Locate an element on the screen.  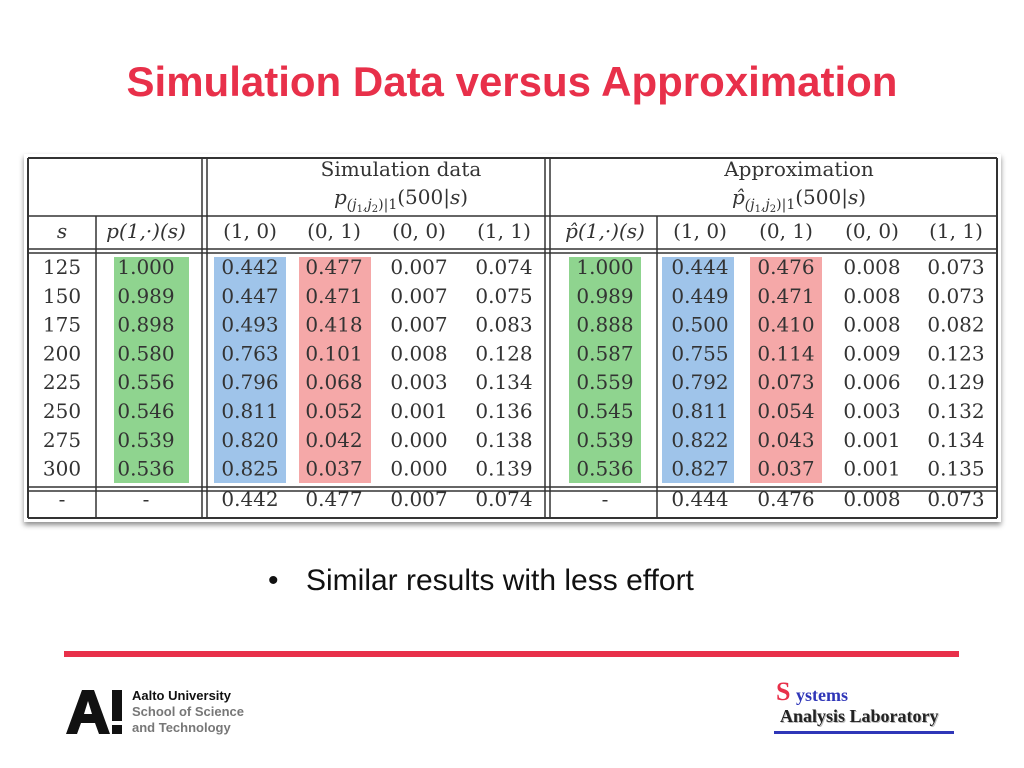
table-cell: 0.444 is located at coordinates (699, 267).